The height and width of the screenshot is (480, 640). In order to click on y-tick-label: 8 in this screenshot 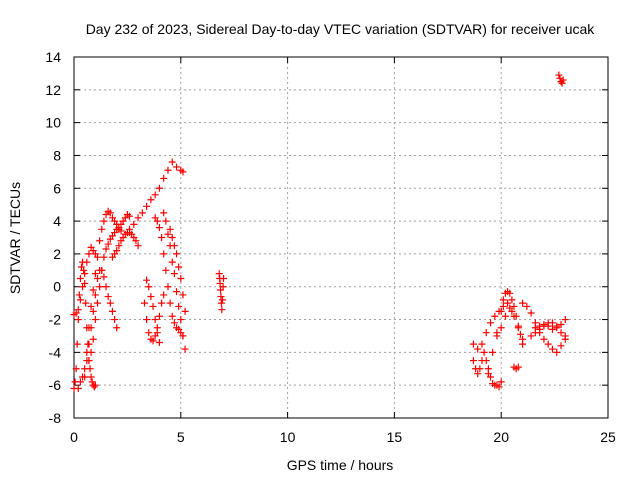, I will do `click(57, 155)`.